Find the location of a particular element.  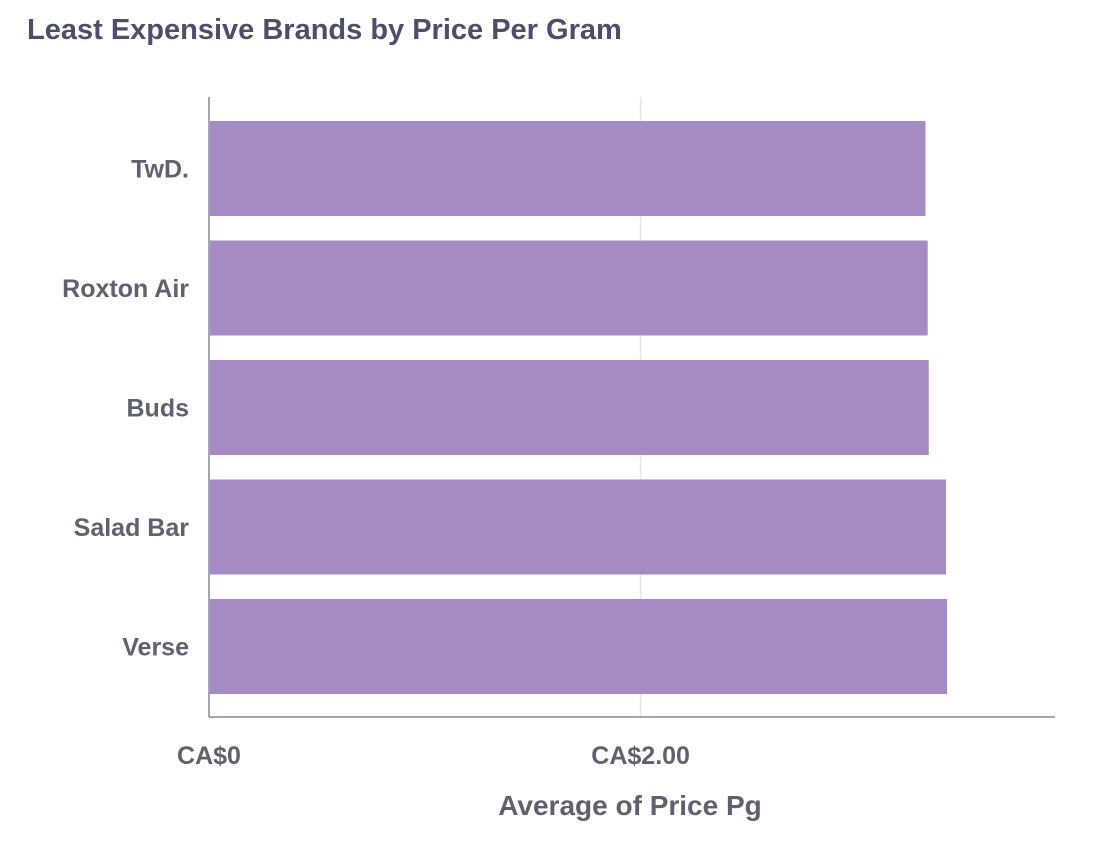

x-tick-label-1: CA$2.00 is located at coordinates (640, 756).